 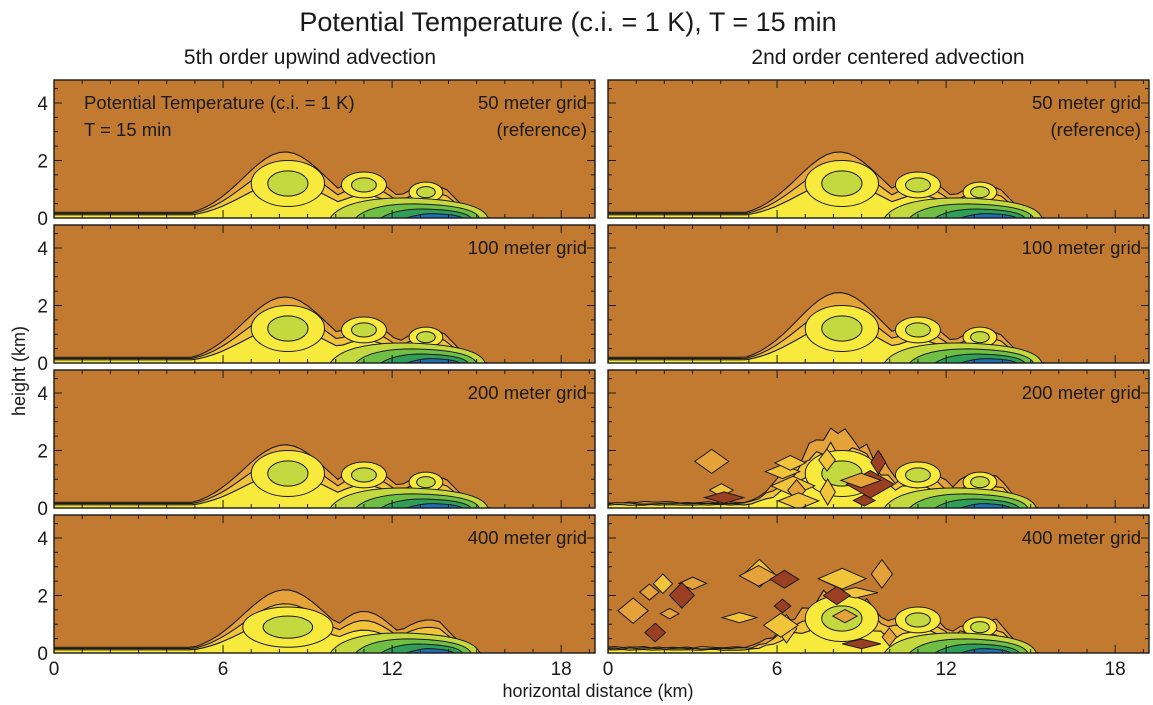 I want to click on panel-grid-label: 400 meter grid, so click(x=1081, y=537).